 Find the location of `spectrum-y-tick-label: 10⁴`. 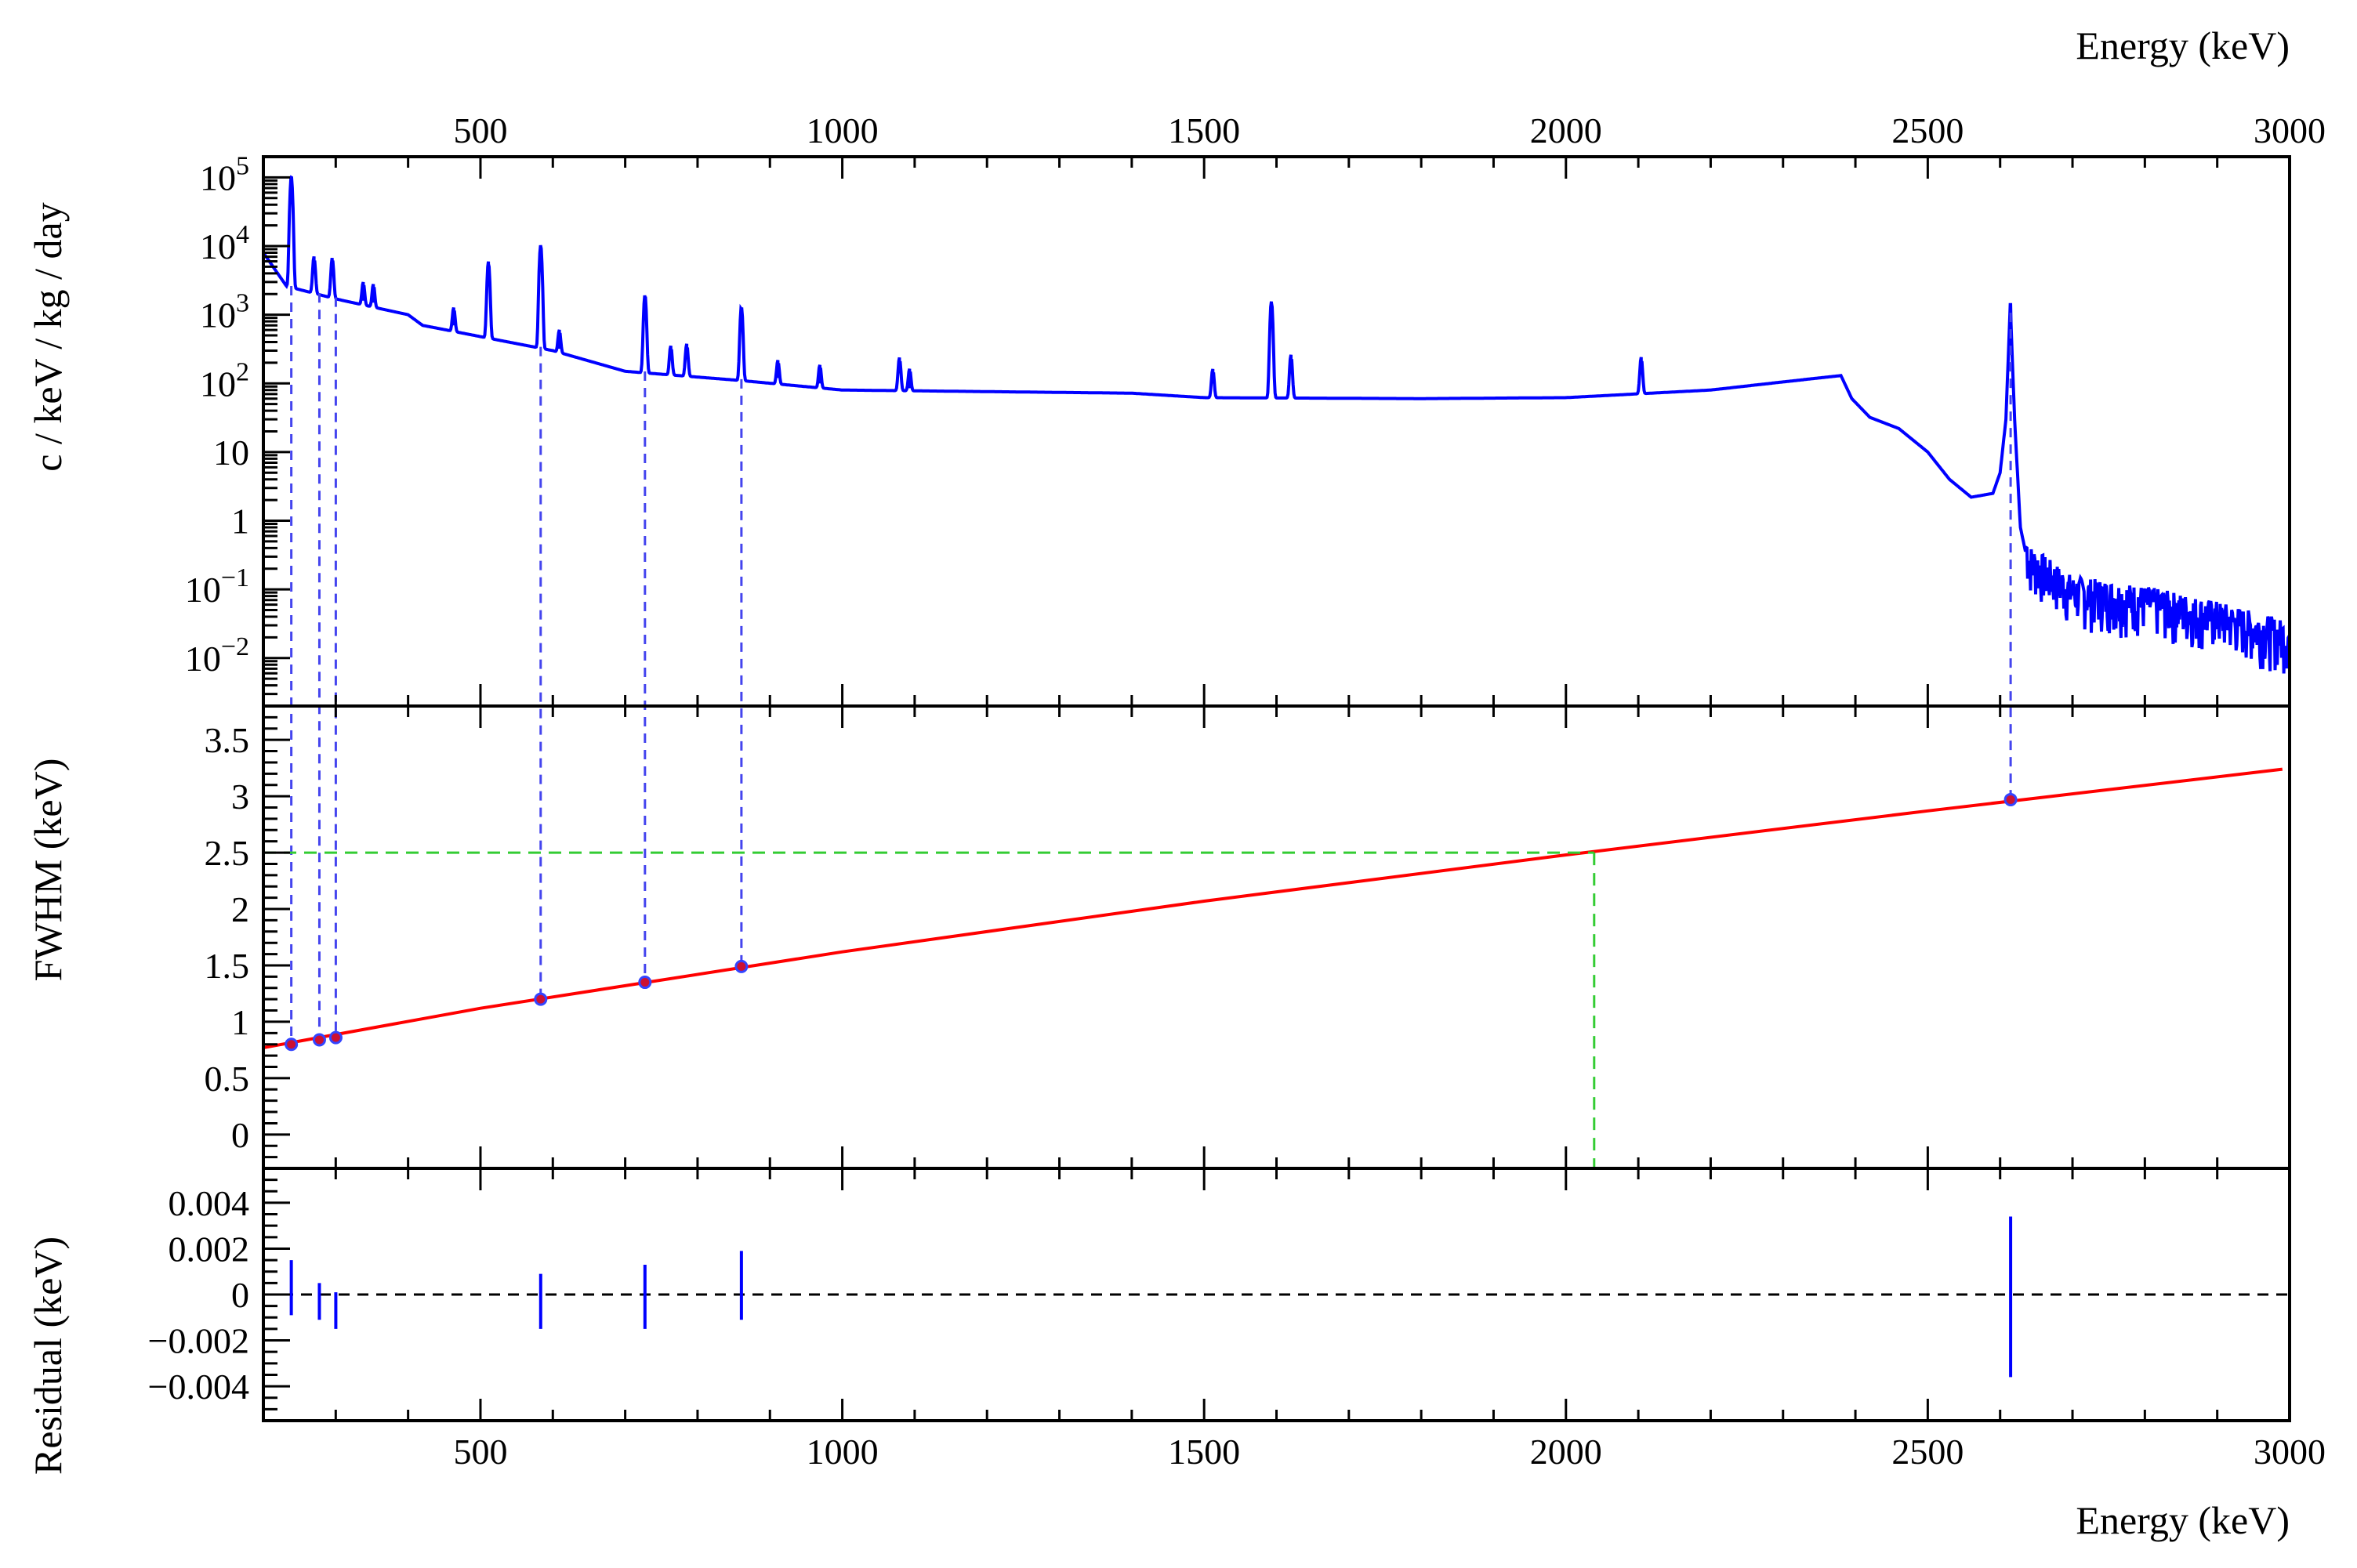

spectrum-y-tick-label: 10⁴ is located at coordinates (224, 243).